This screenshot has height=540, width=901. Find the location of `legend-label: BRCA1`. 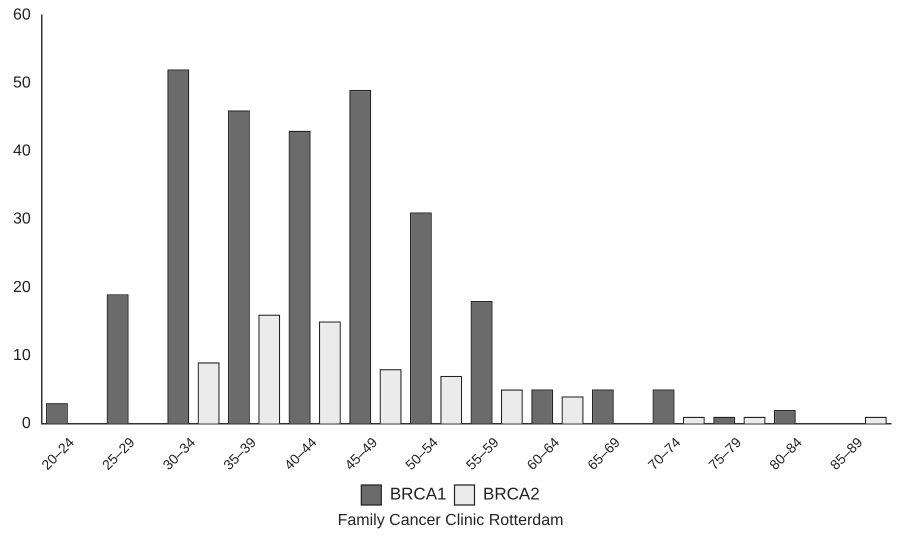

legend-label: BRCA1 is located at coordinates (418, 494).